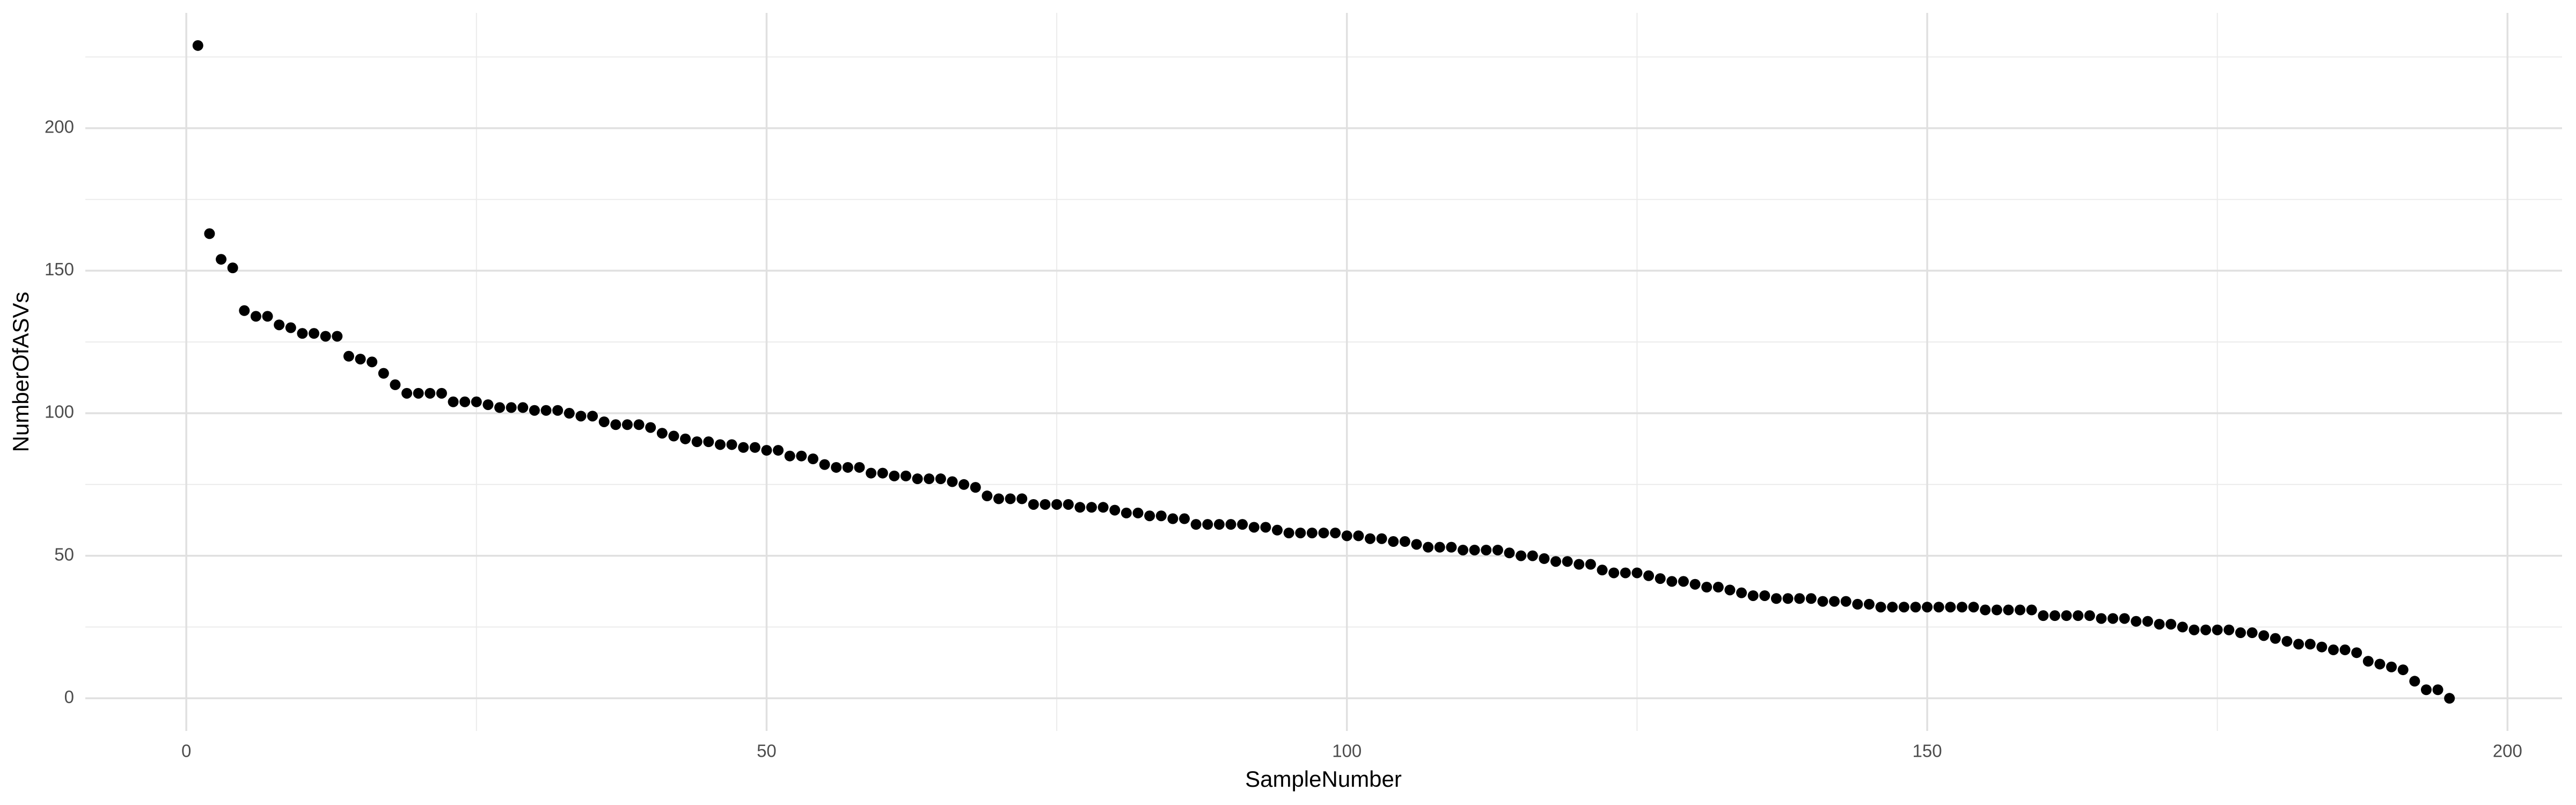 The height and width of the screenshot is (805, 2576). What do you see at coordinates (186, 751) in the screenshot?
I see `x-tick-label: 0` at bounding box center [186, 751].